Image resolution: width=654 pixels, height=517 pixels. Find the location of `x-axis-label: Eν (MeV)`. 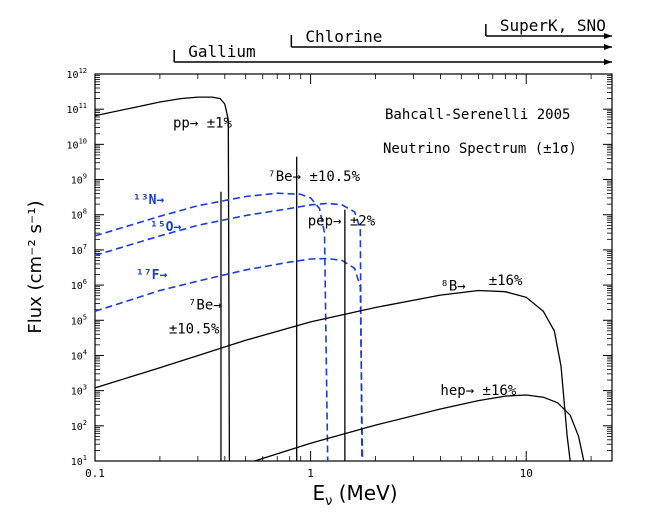

x-axis-label: Eν (MeV) is located at coordinates (354, 495).